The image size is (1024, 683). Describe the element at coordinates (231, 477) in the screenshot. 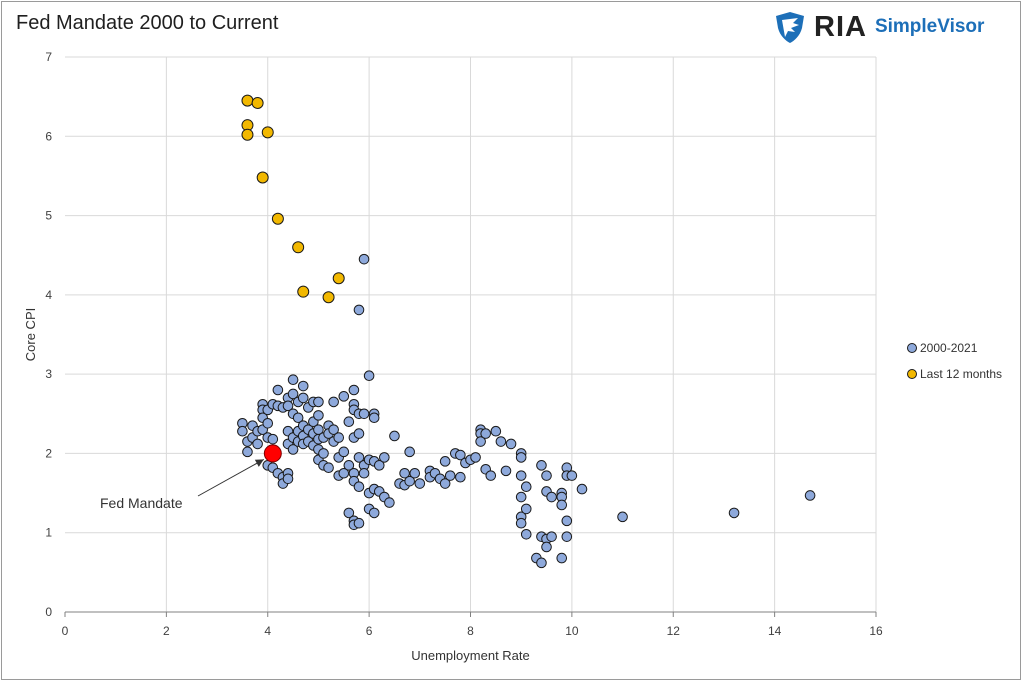

I see `annotation-arrow-line` at that location.